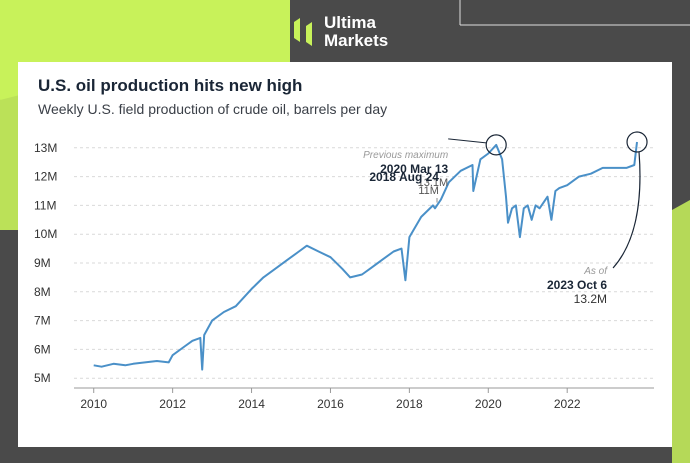  What do you see at coordinates (567, 404) in the screenshot?
I see `x-tick-label: 2022` at bounding box center [567, 404].